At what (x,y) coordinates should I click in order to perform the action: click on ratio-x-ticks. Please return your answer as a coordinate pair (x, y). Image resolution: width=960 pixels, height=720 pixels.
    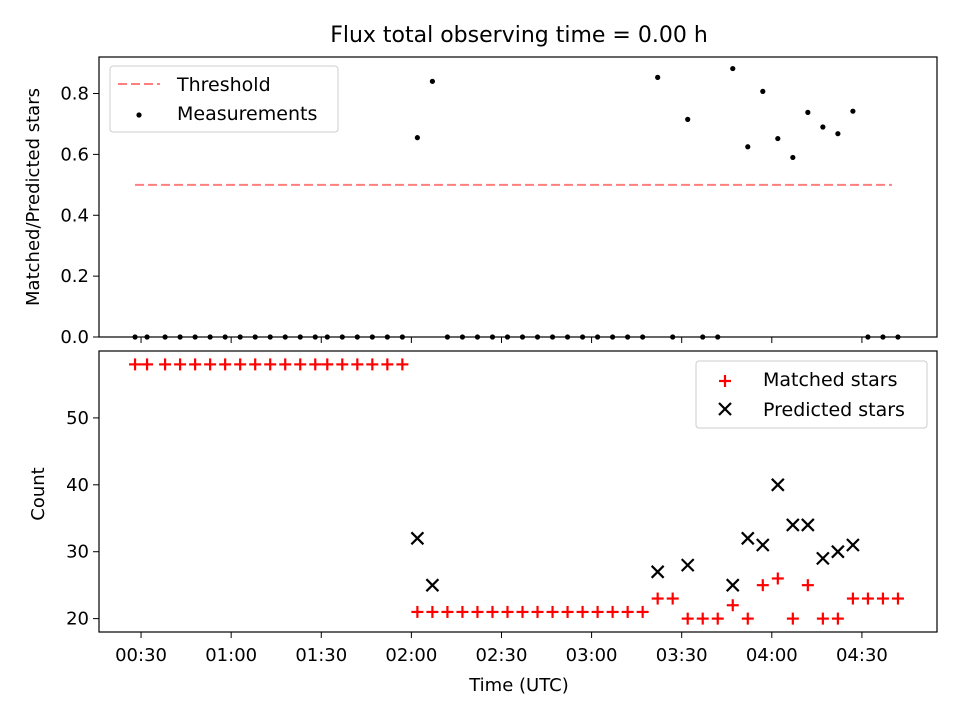
    Looking at the image, I should click on (501, 340).